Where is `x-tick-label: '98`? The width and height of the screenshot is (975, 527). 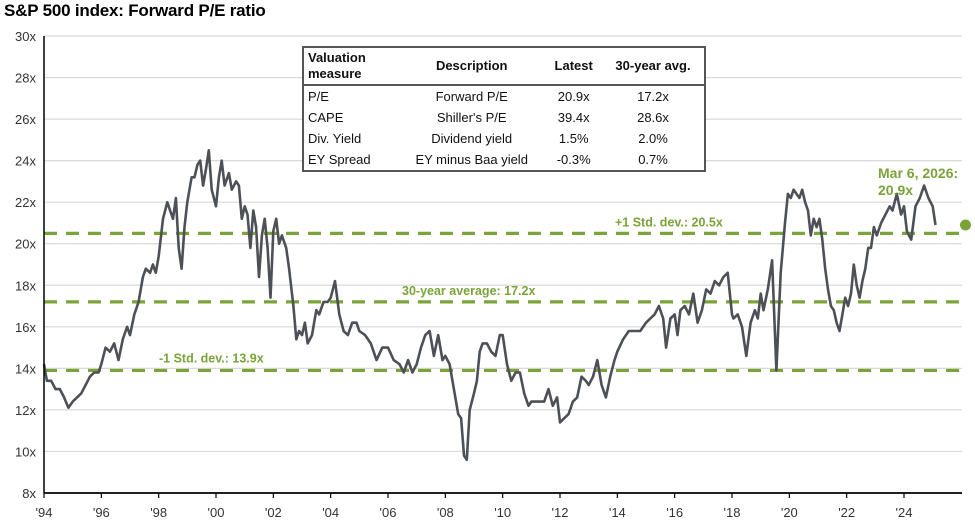 x-tick-label: '98 is located at coordinates (158, 512).